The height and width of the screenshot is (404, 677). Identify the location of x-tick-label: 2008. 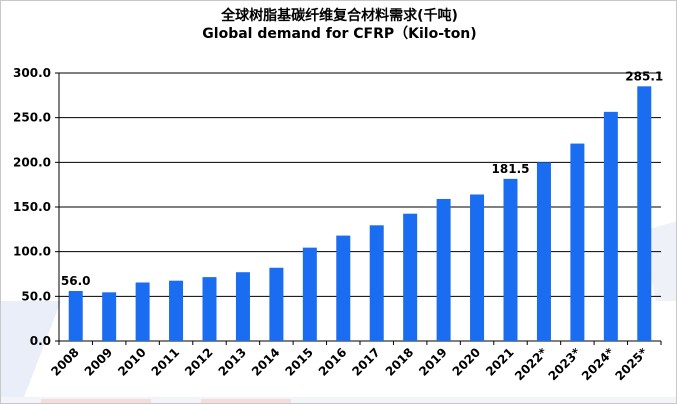
(65, 362).